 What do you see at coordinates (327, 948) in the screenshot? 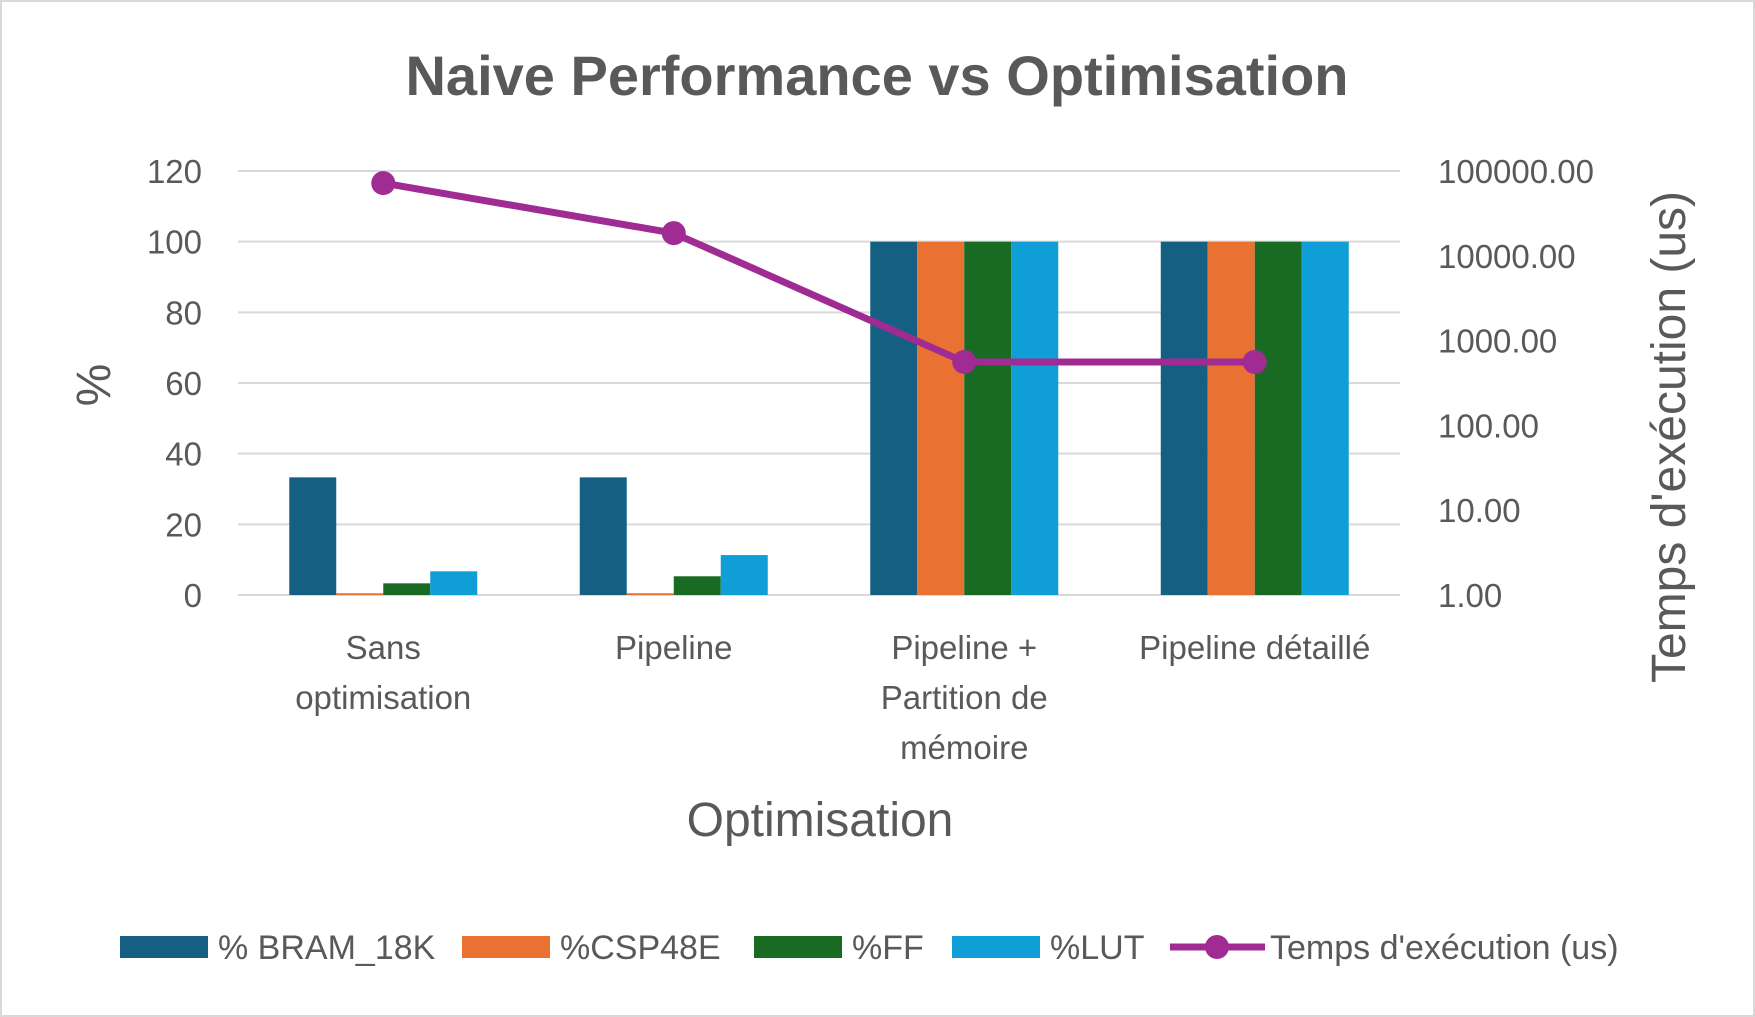
I see `legend-label: % BRAM_18K` at bounding box center [327, 948].